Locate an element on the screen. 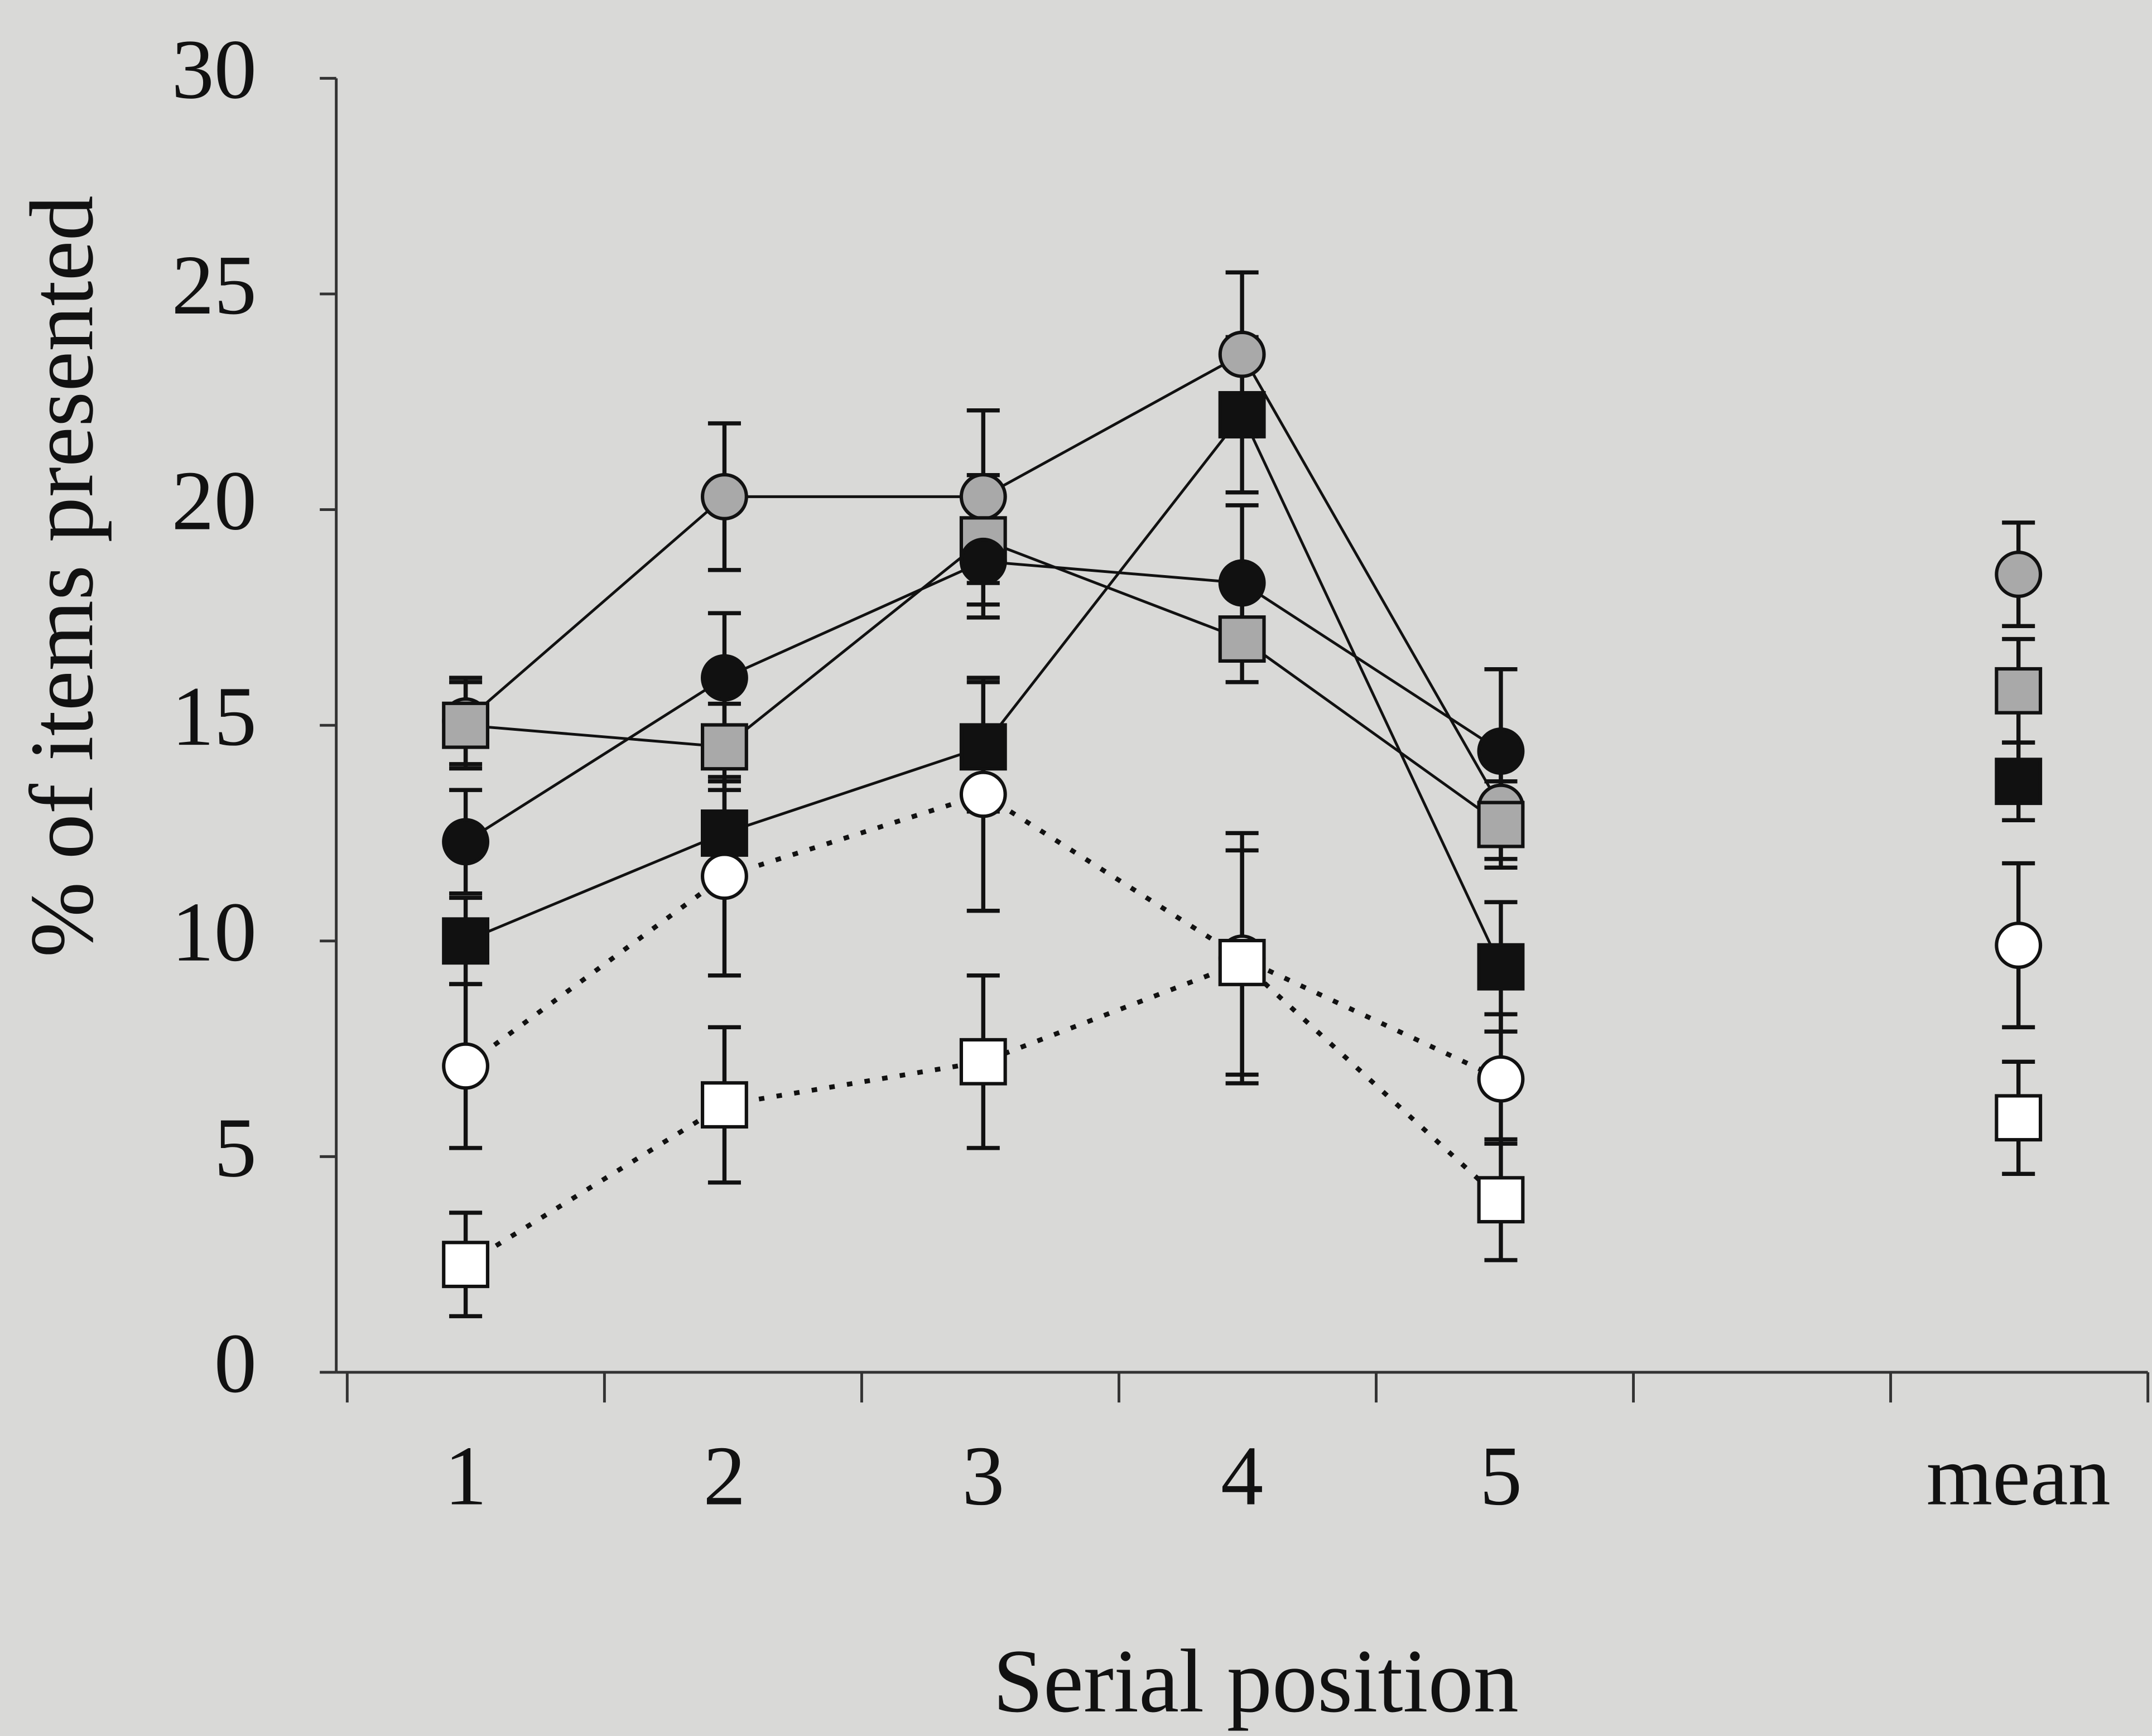 The image size is (2152, 1736). x-tick-label: 3 is located at coordinates (983, 1476).